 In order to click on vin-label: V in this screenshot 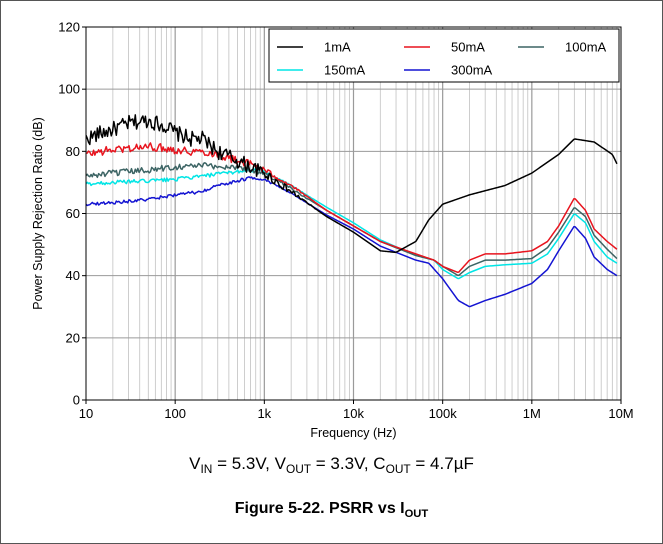, I will do `click(195, 463)`.